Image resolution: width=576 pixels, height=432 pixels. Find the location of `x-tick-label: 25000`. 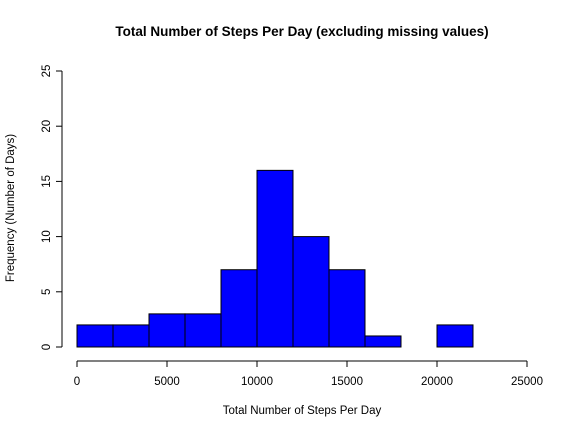

x-tick-label: 25000 is located at coordinates (527, 382).